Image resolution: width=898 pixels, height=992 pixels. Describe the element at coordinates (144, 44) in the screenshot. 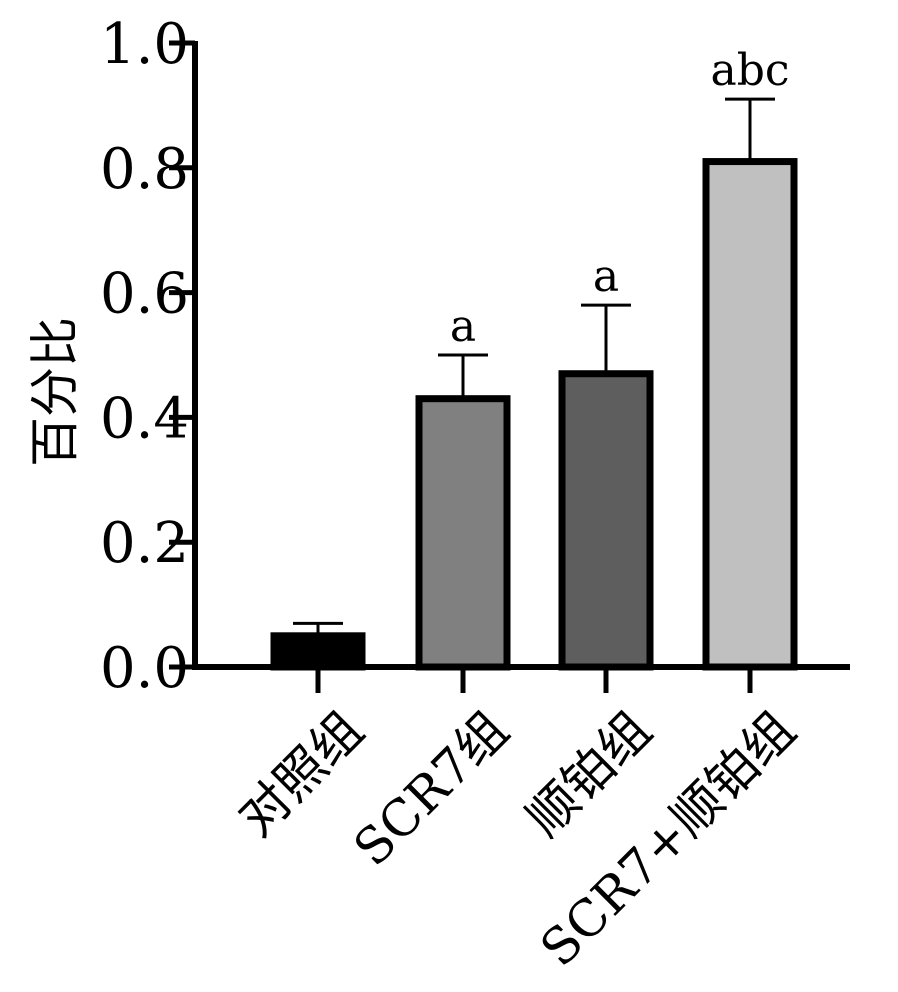

I see `y-tick-label: 1.0` at that location.